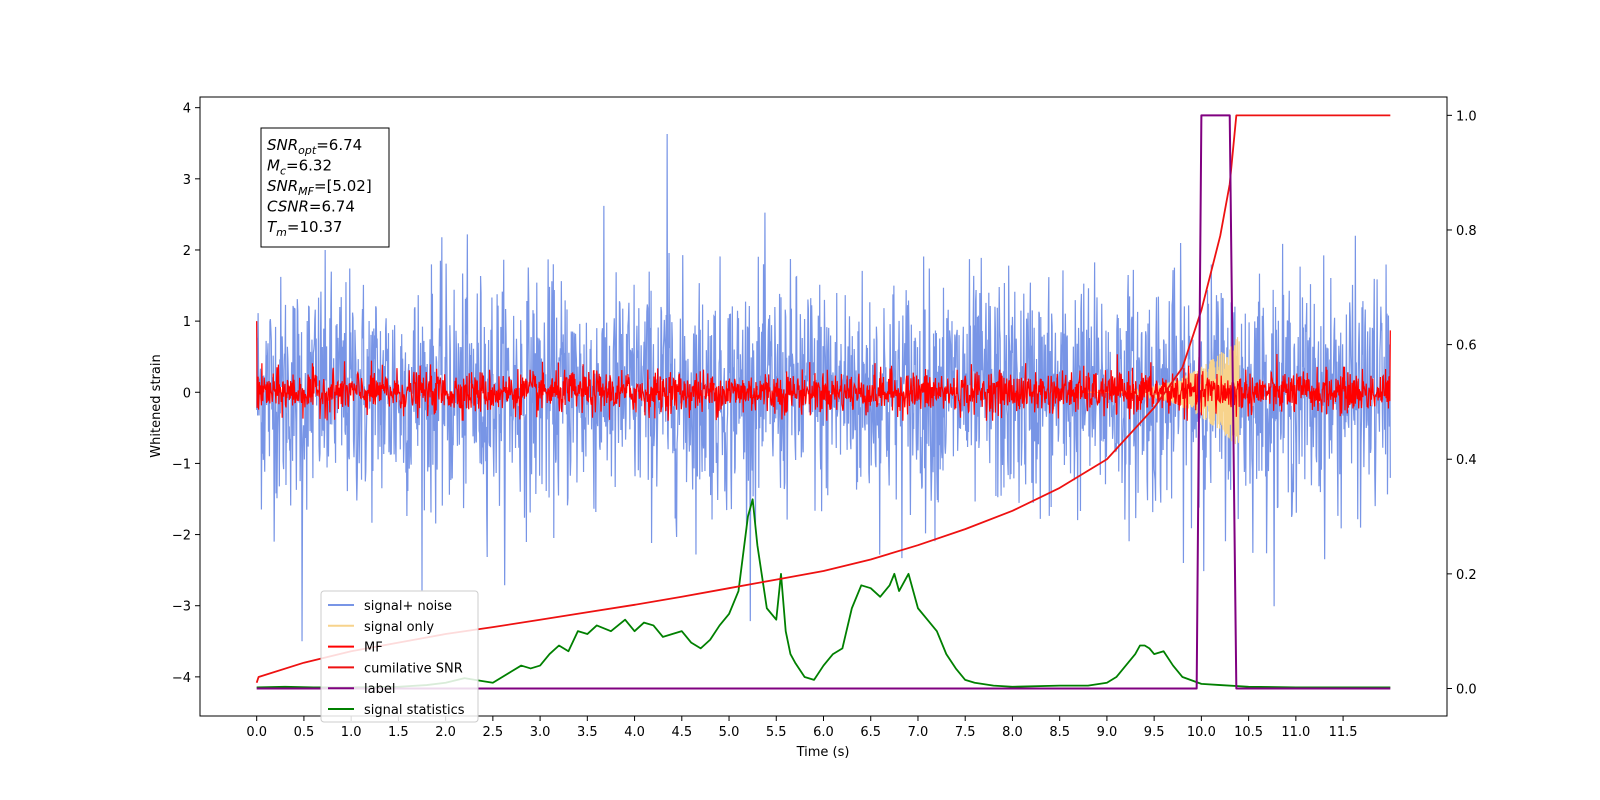 The width and height of the screenshot is (1600, 800). I want to click on annotation-line: CSNR=6.74, so click(311, 207).